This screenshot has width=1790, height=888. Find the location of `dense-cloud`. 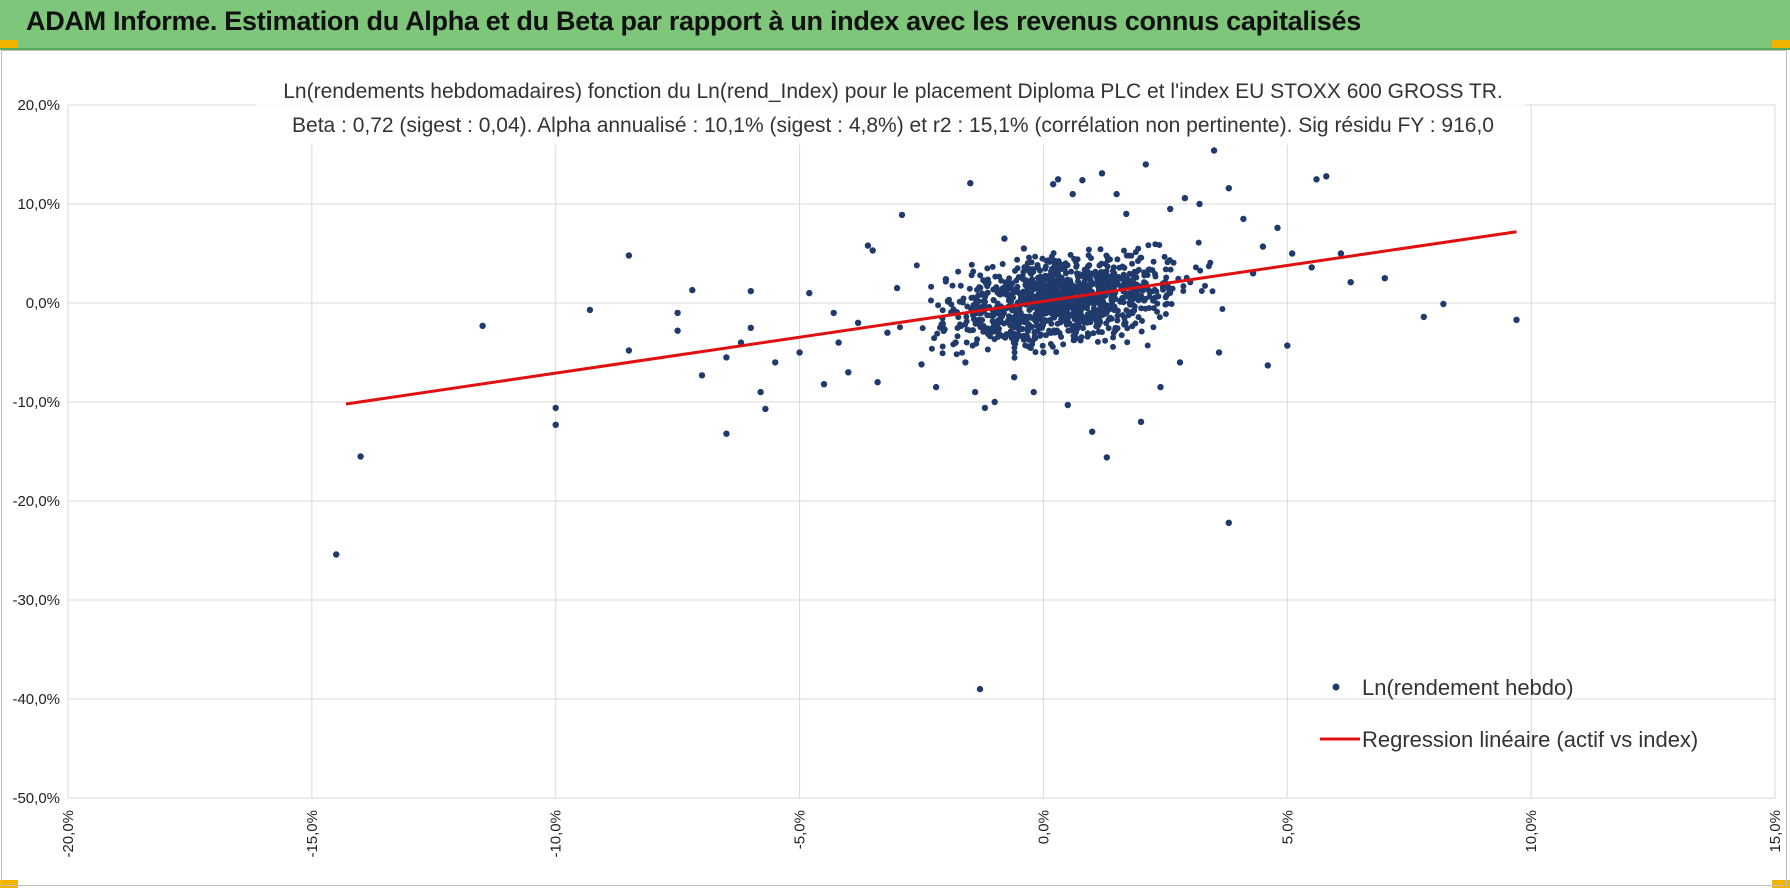

dense-cloud is located at coordinates (1061, 300).